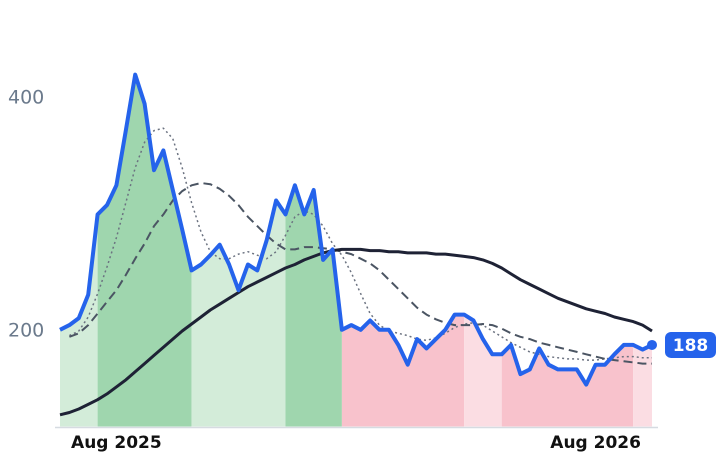  Describe the element at coordinates (116, 443) in the screenshot. I see `x-tick-label: Aug 2025` at that location.